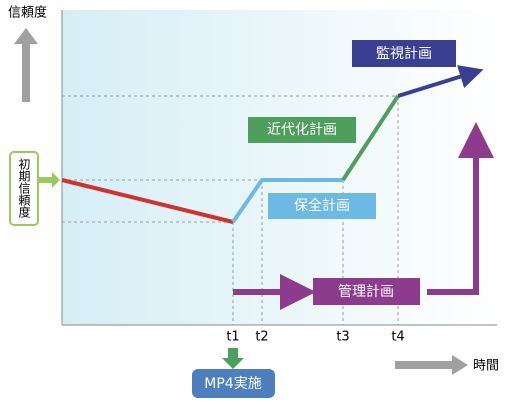 Image resolution: width=510 pixels, height=407 pixels. Describe the element at coordinates (26, 65) in the screenshot. I see `up-arrow` at that location.